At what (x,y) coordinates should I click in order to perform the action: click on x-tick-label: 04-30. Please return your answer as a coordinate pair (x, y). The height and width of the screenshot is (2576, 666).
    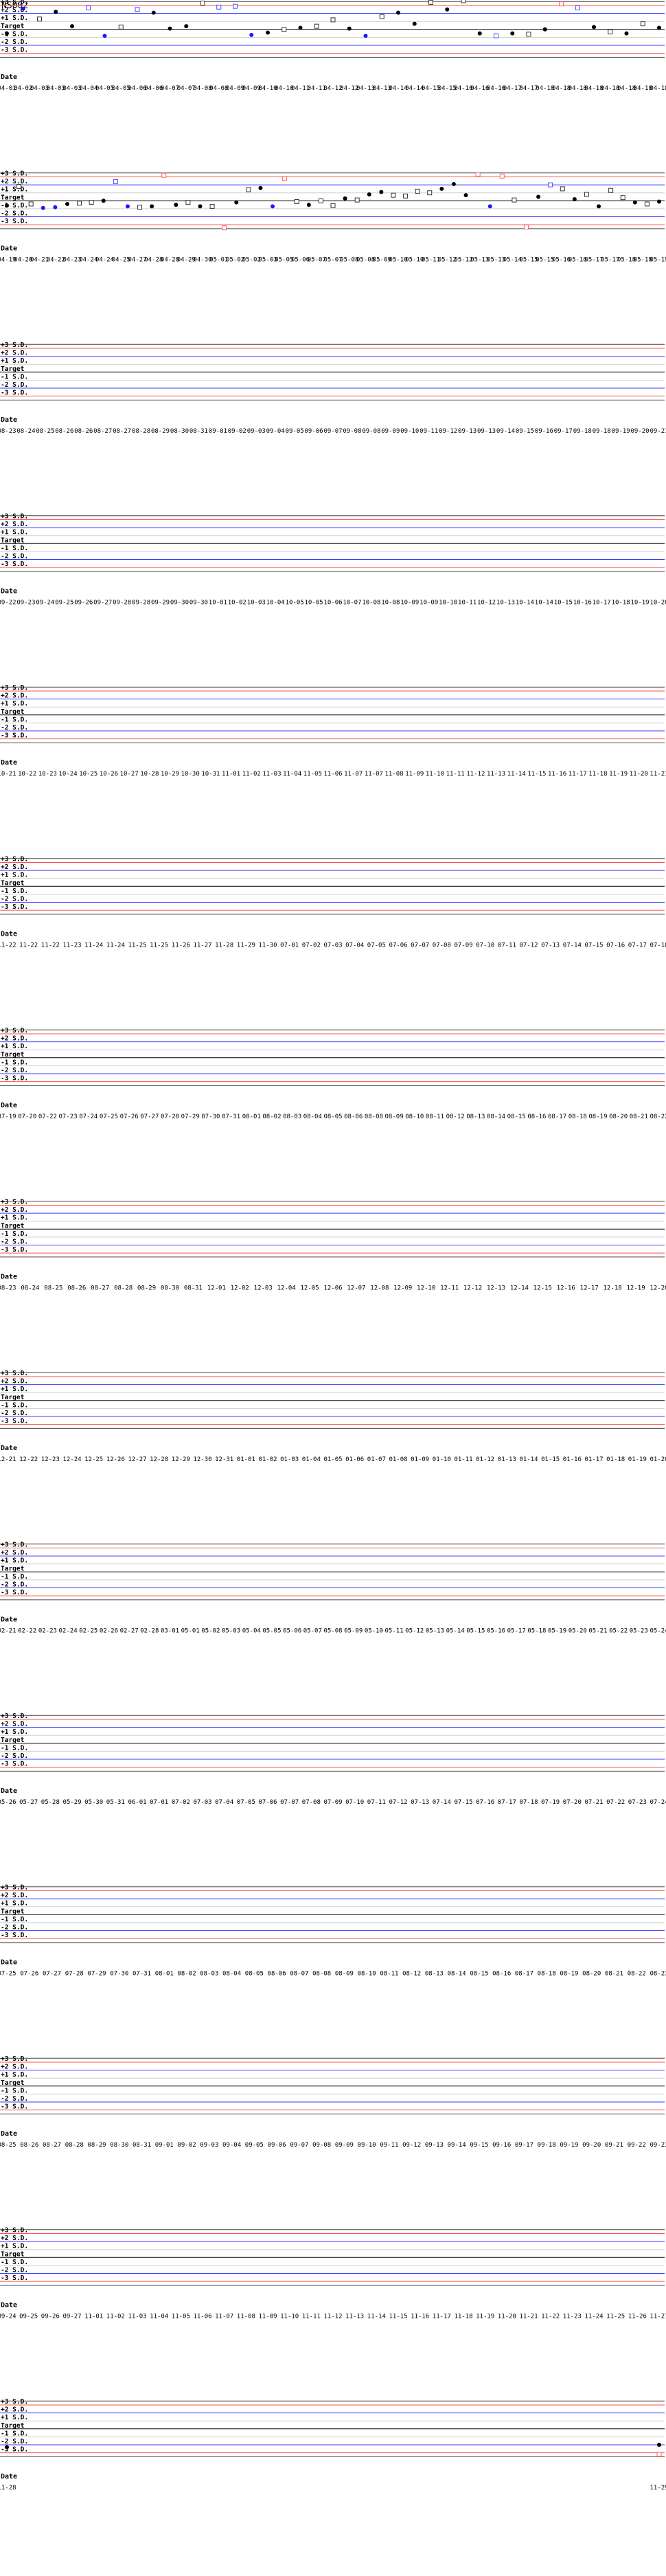
    Looking at the image, I should click on (202, 260).